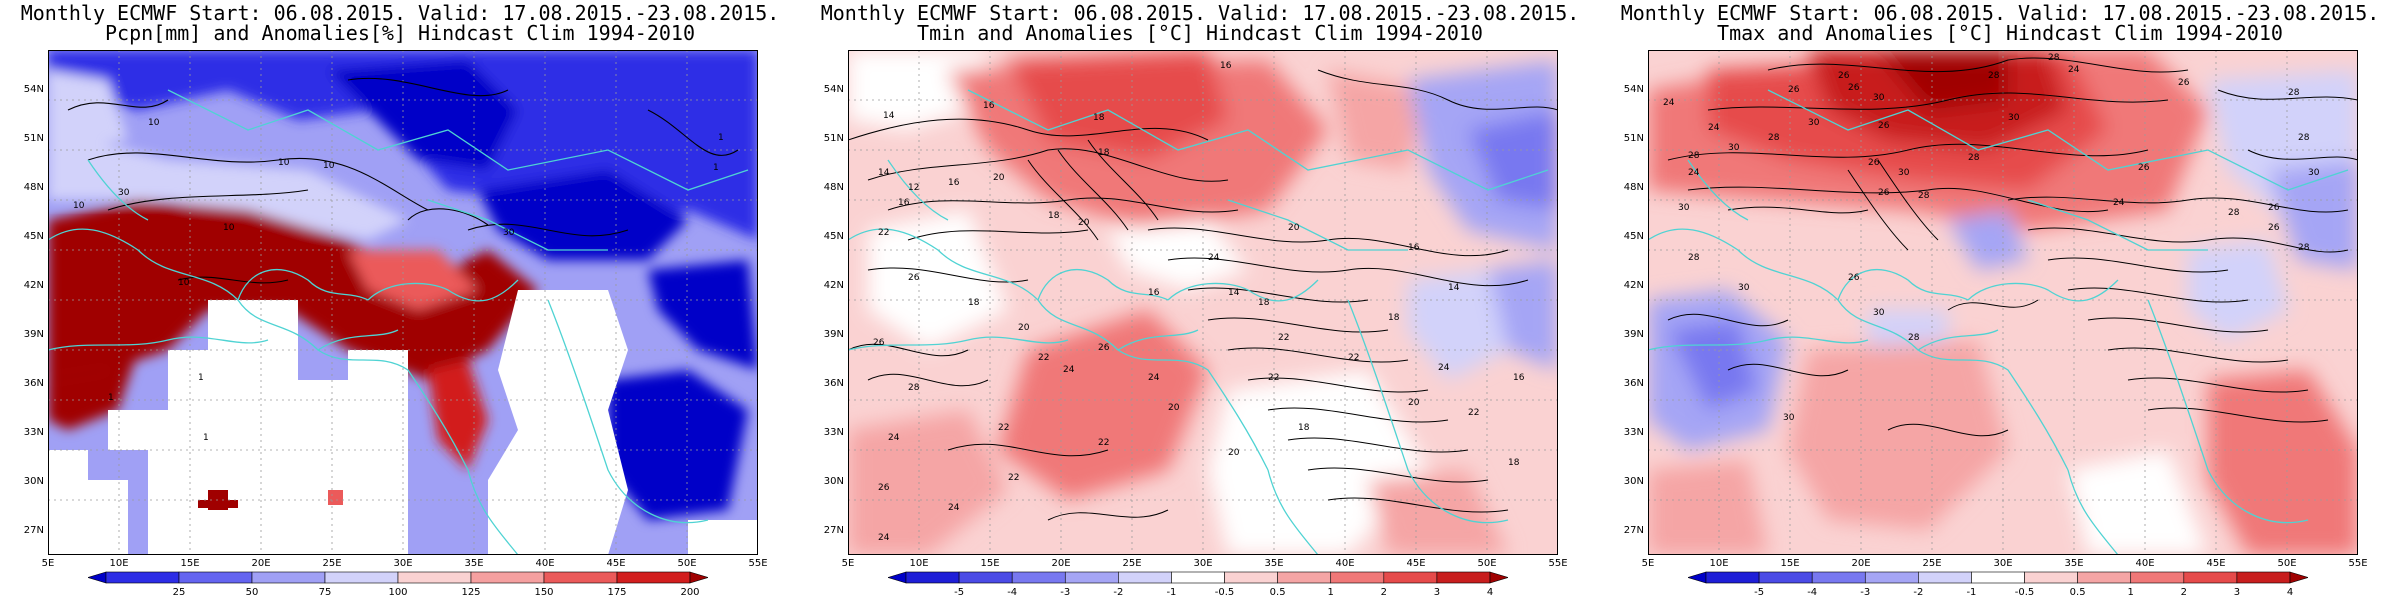  What do you see at coordinates (1012, 591) in the screenshot?
I see `colorbar-tick-label: -4` at bounding box center [1012, 591].